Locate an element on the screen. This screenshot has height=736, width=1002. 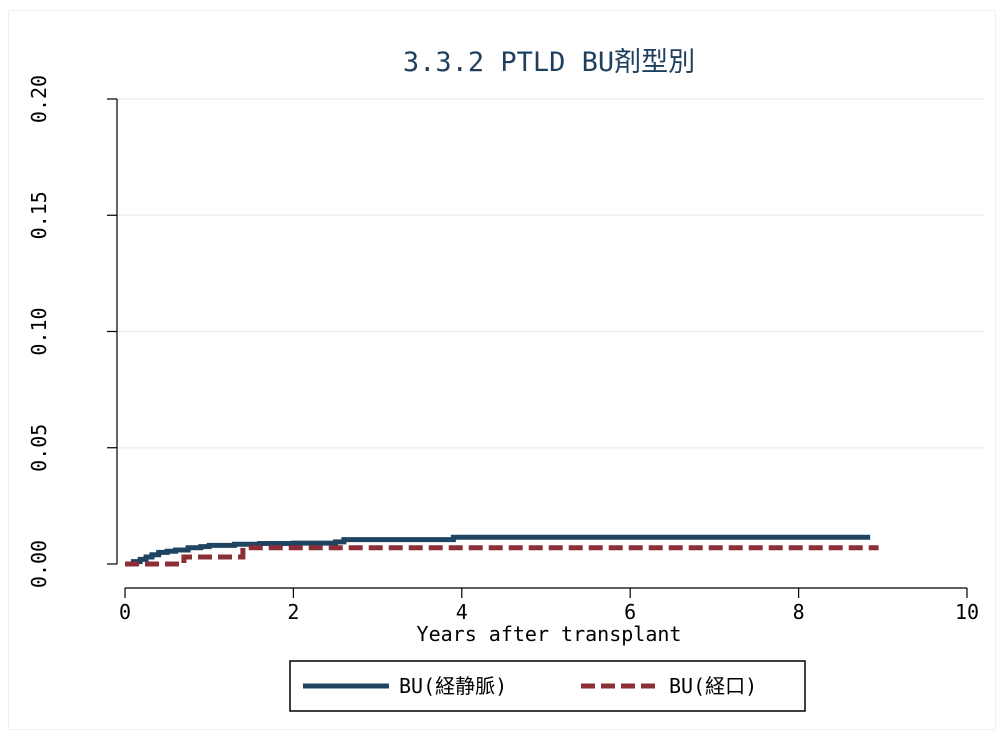
series-lines is located at coordinates (502, 550).